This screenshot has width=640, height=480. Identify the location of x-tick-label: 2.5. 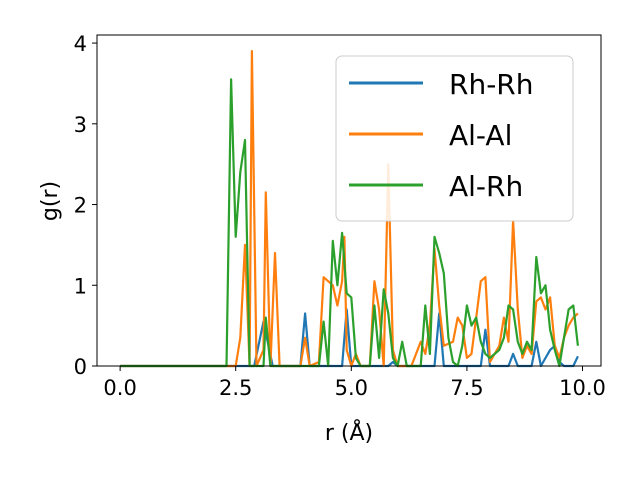
(235, 388).